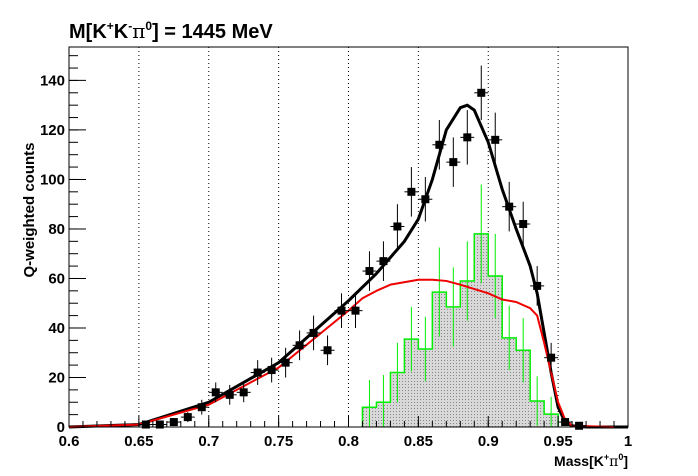 This screenshot has width=698, height=476. I want to click on y-tick-label: 120, so click(52, 130).